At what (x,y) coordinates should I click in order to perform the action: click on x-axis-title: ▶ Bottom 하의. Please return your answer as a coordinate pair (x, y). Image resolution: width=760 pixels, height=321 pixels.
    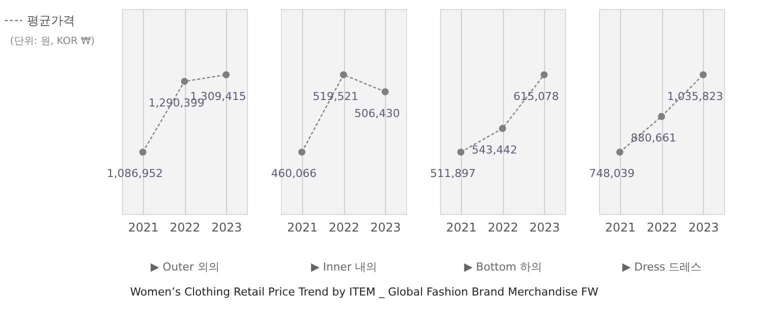
    Looking at the image, I should click on (503, 267).